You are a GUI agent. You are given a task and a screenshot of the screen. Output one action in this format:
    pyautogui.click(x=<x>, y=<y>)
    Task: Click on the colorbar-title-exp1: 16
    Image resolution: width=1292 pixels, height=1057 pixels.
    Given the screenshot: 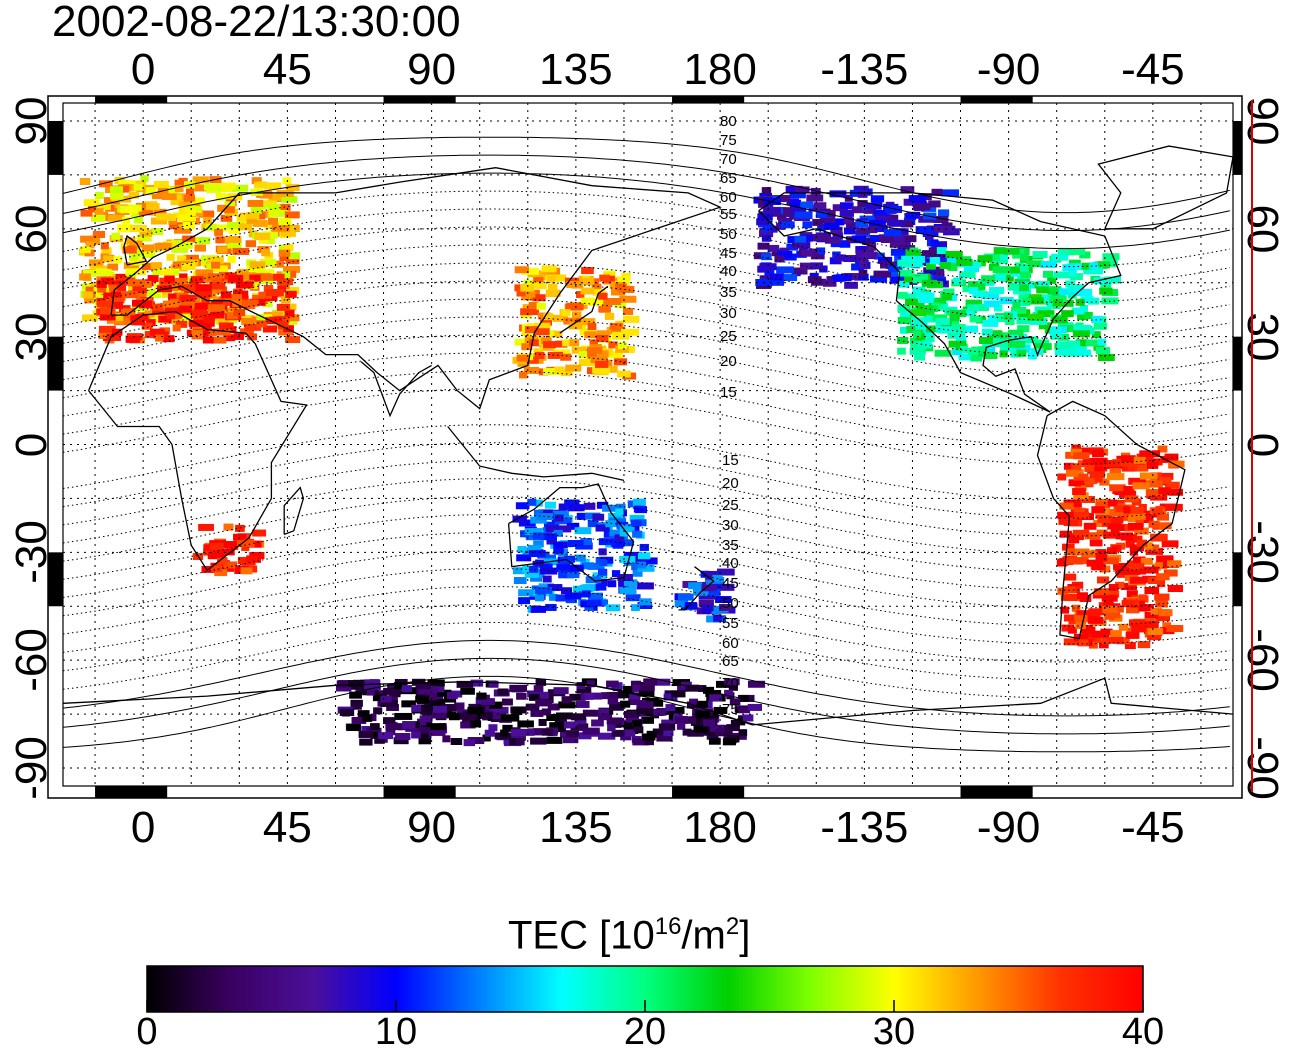 What is the action you would take?
    pyautogui.click(x=668, y=926)
    